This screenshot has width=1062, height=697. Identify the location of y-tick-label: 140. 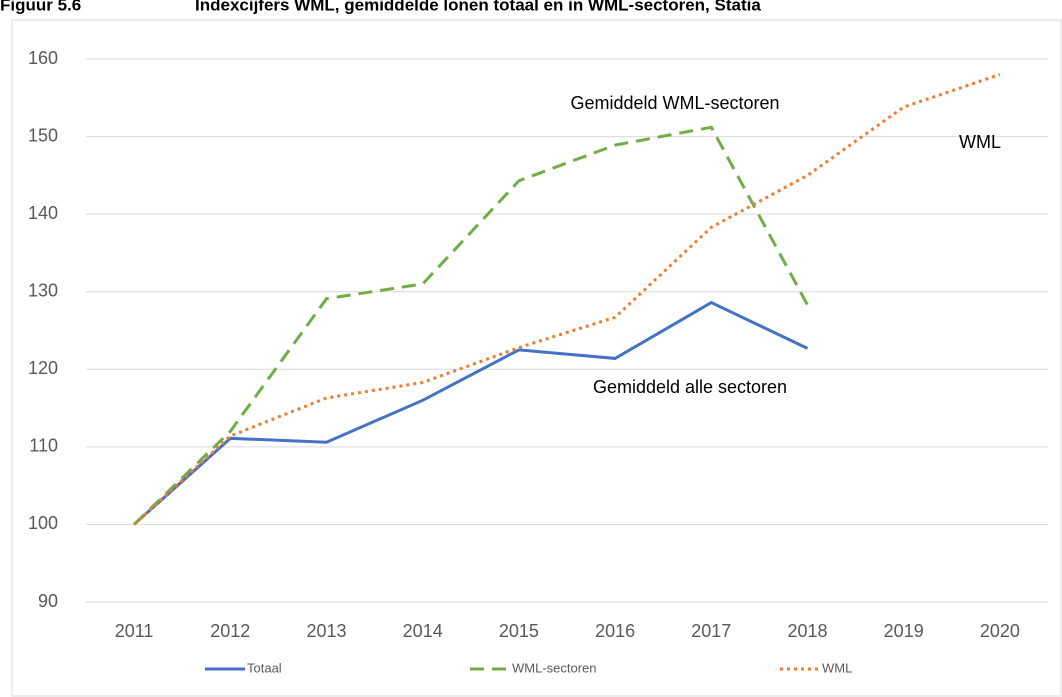
(43, 213).